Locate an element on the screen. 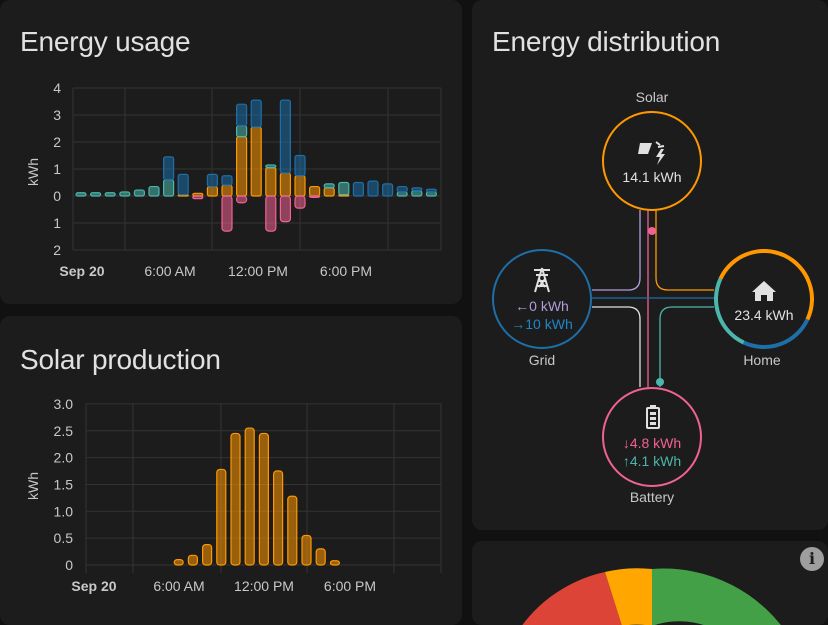 This screenshot has height=625, width=828. solar-label: Solar is located at coordinates (652, 97).